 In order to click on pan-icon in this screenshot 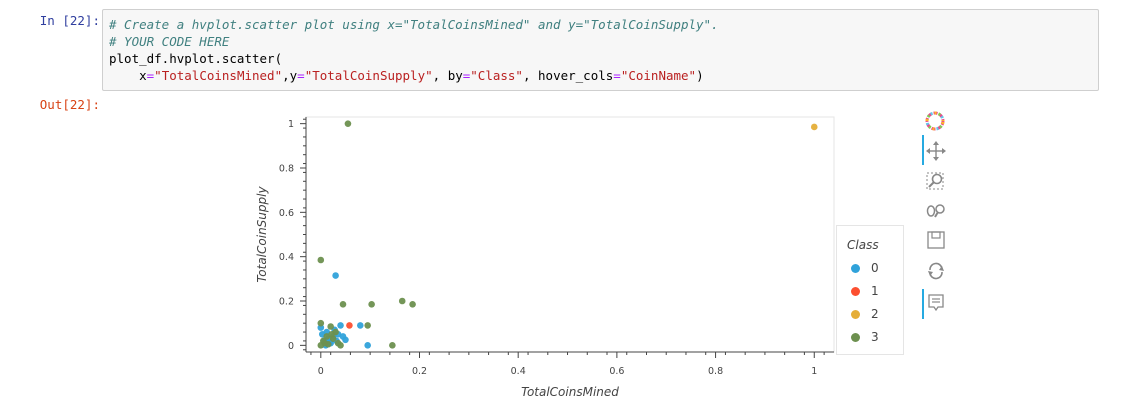, I will do `click(937, 151)`.